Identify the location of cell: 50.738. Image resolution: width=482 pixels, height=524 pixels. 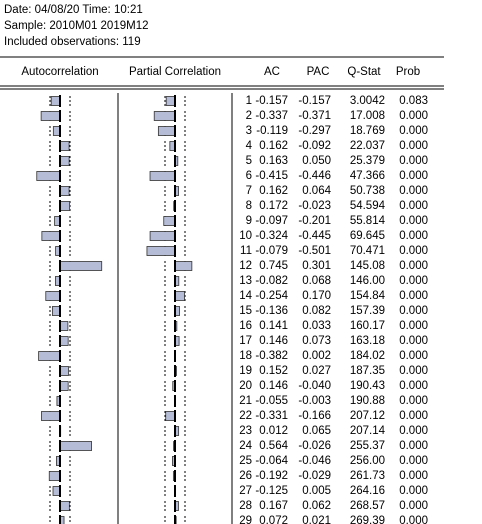
(367, 191).